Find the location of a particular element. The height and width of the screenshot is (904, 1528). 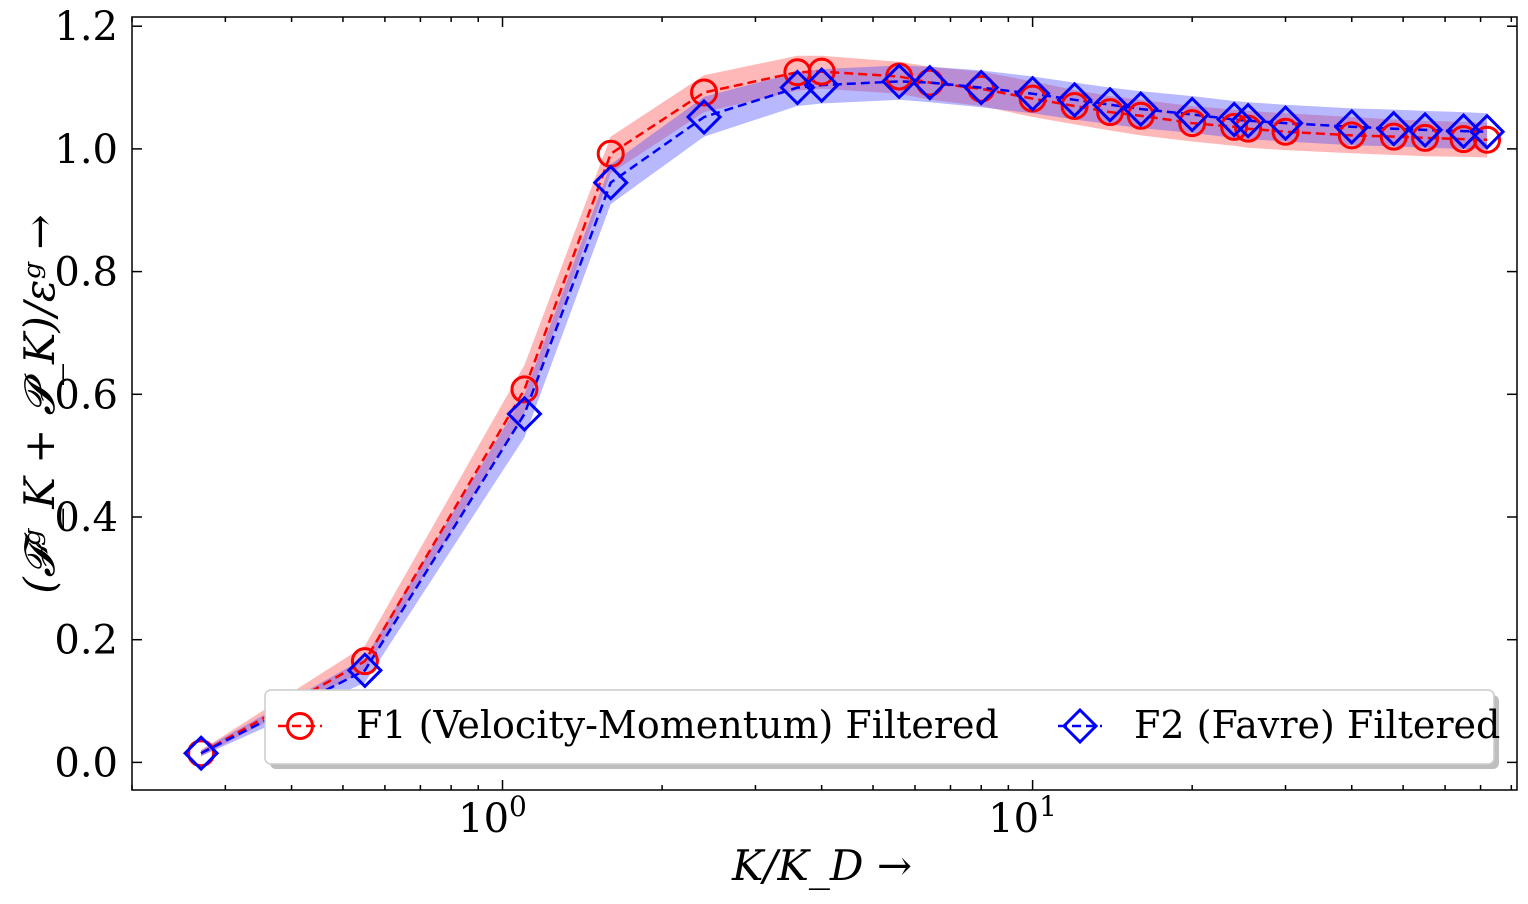

legend-box is located at coordinates (879, 727).